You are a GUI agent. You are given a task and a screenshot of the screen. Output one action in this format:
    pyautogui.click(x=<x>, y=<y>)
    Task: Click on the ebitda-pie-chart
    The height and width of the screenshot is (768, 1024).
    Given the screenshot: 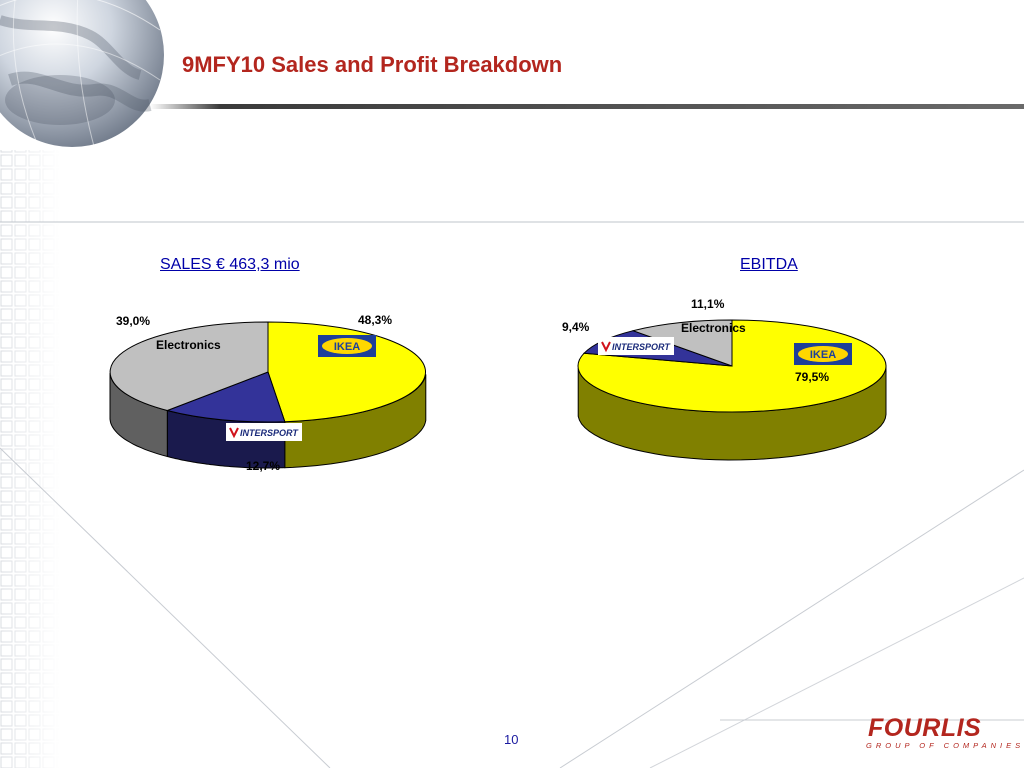 What is the action you would take?
    pyautogui.click(x=732, y=390)
    